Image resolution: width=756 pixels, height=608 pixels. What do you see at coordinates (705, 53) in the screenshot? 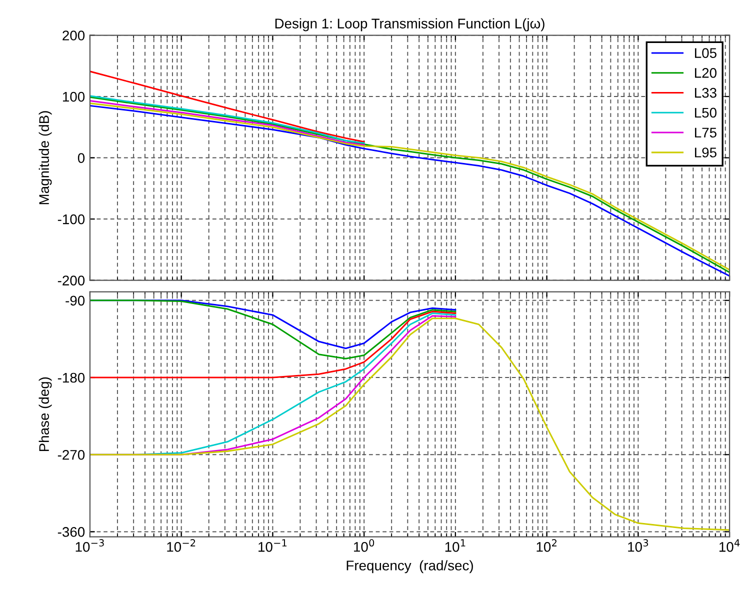
I see `legend-label: L05` at bounding box center [705, 53].